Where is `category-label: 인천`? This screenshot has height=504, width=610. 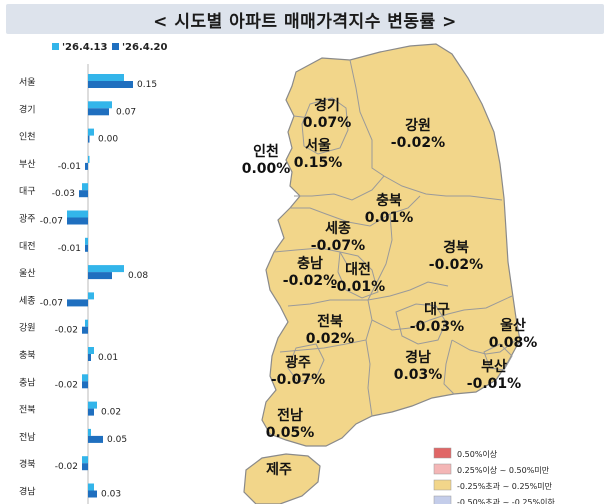 category-label: 인천 is located at coordinates (27, 137).